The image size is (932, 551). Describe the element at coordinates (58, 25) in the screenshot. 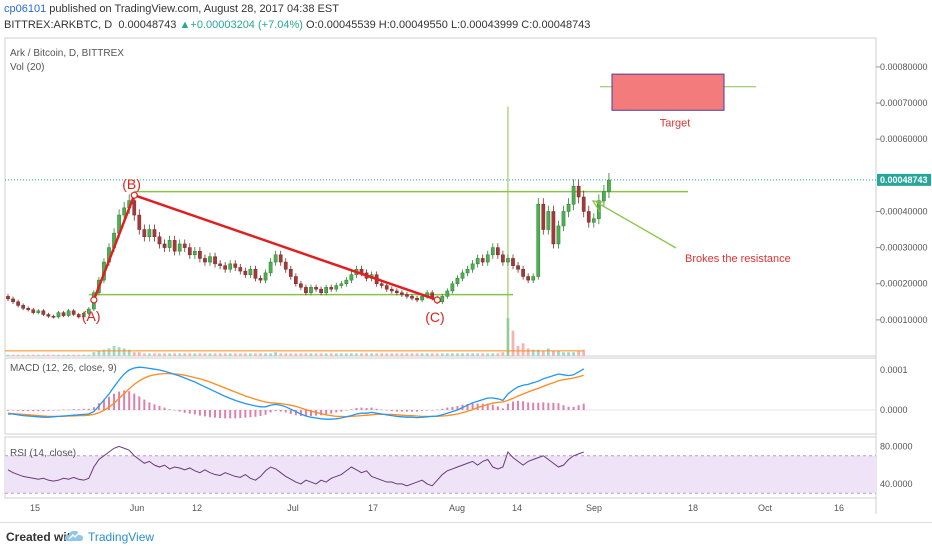

I see `symbol: BITTREX:ARKBTC, D` at that location.